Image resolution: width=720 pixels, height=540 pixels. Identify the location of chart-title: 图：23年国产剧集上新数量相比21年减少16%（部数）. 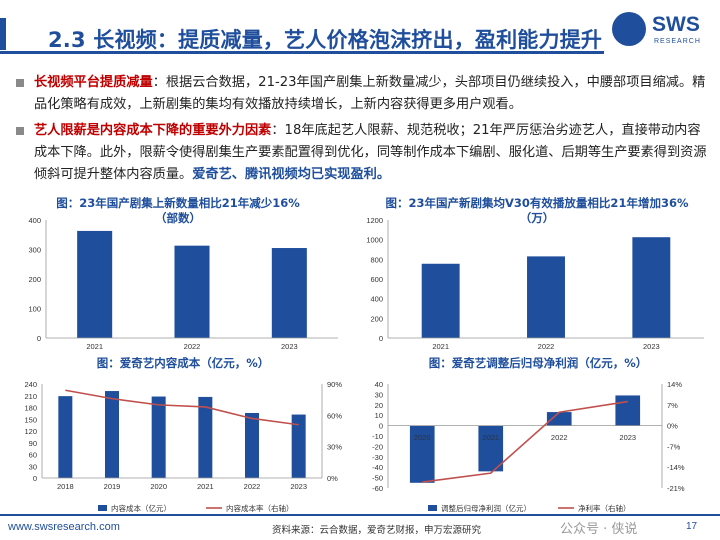
(178, 210).